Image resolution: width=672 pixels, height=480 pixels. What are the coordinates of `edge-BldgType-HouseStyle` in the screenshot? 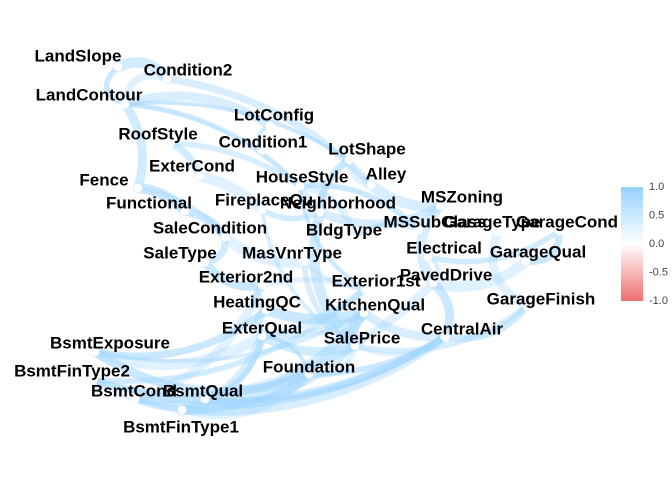 It's located at (327, 212).